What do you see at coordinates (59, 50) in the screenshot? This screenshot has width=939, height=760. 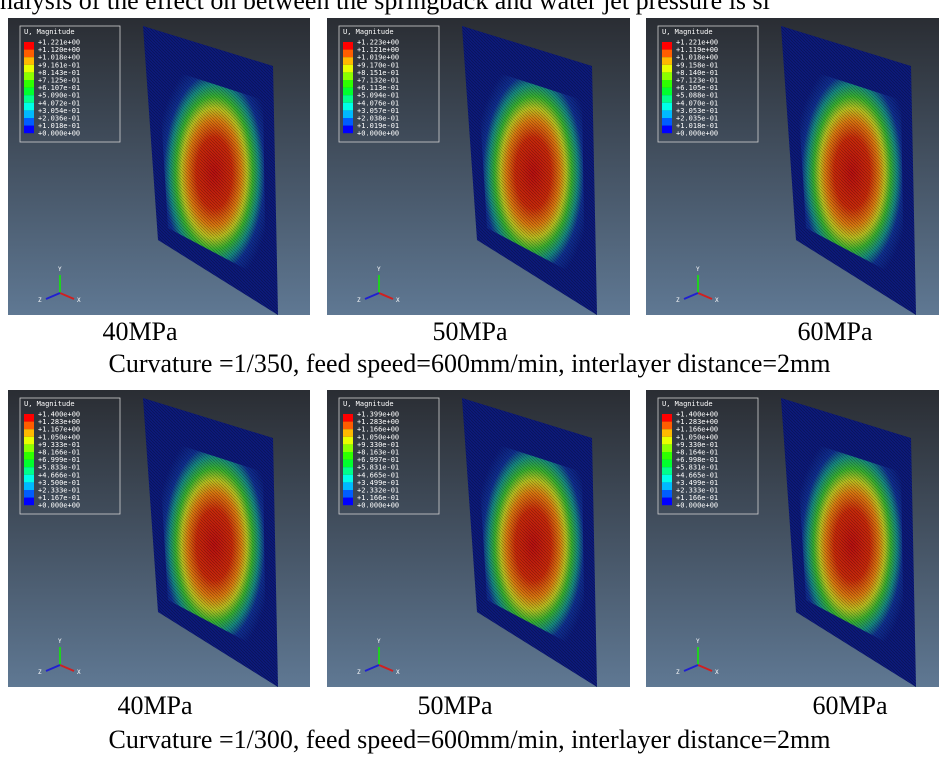 I see `legend-value: +1.120e+00` at bounding box center [59, 50].